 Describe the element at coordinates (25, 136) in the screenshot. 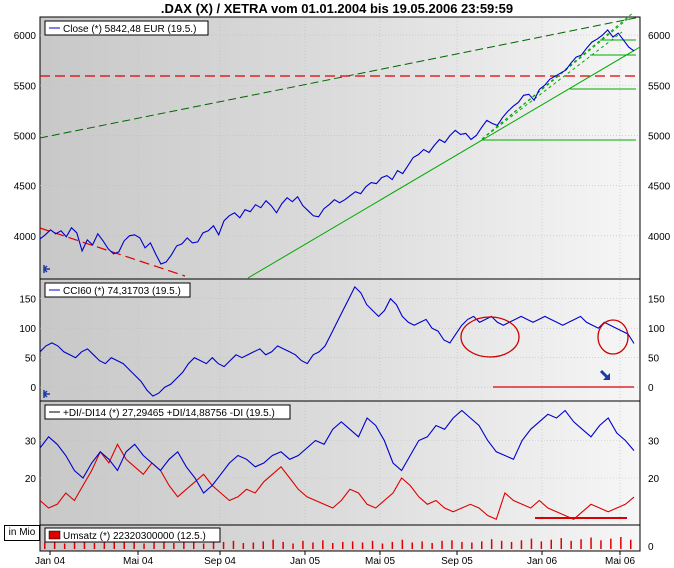

I see `price-y-tick-left: 5000` at that location.